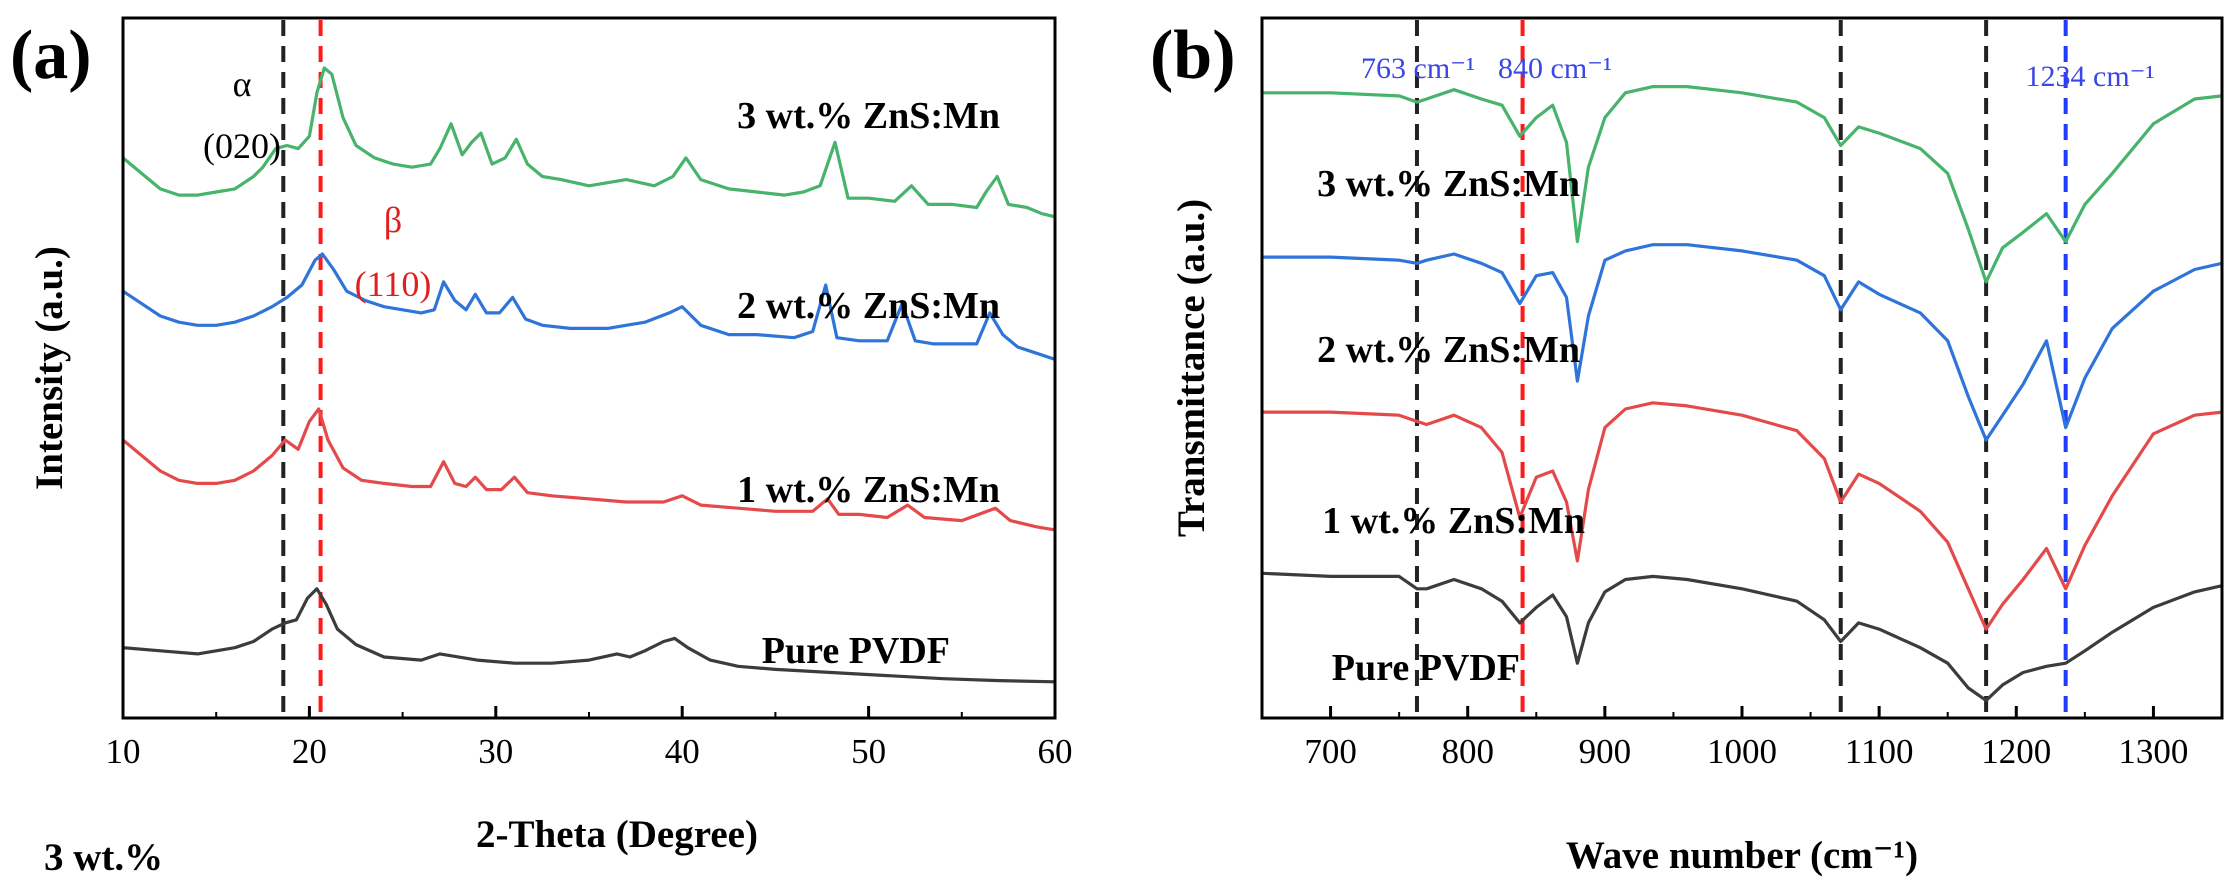  I want to click on panel-a-series-line-3-wt-zns-mn, so click(588, 142).